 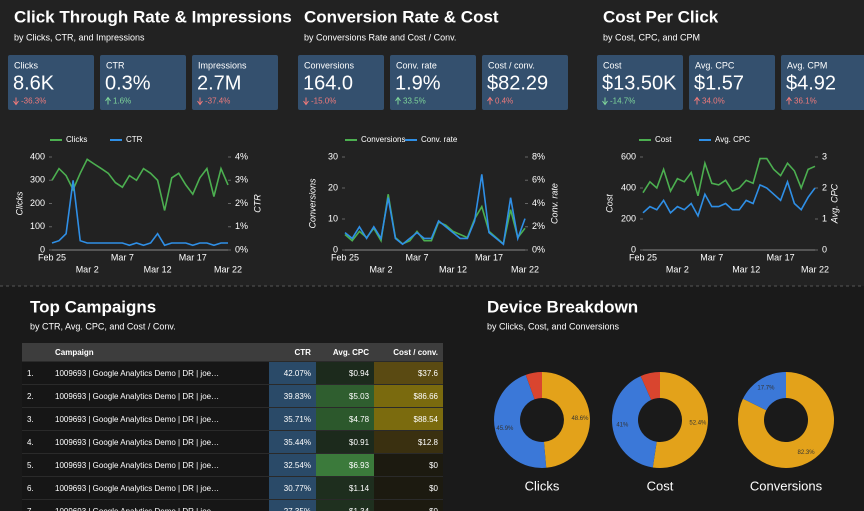 I want to click on legend-label: Conversions, so click(x=383, y=139).